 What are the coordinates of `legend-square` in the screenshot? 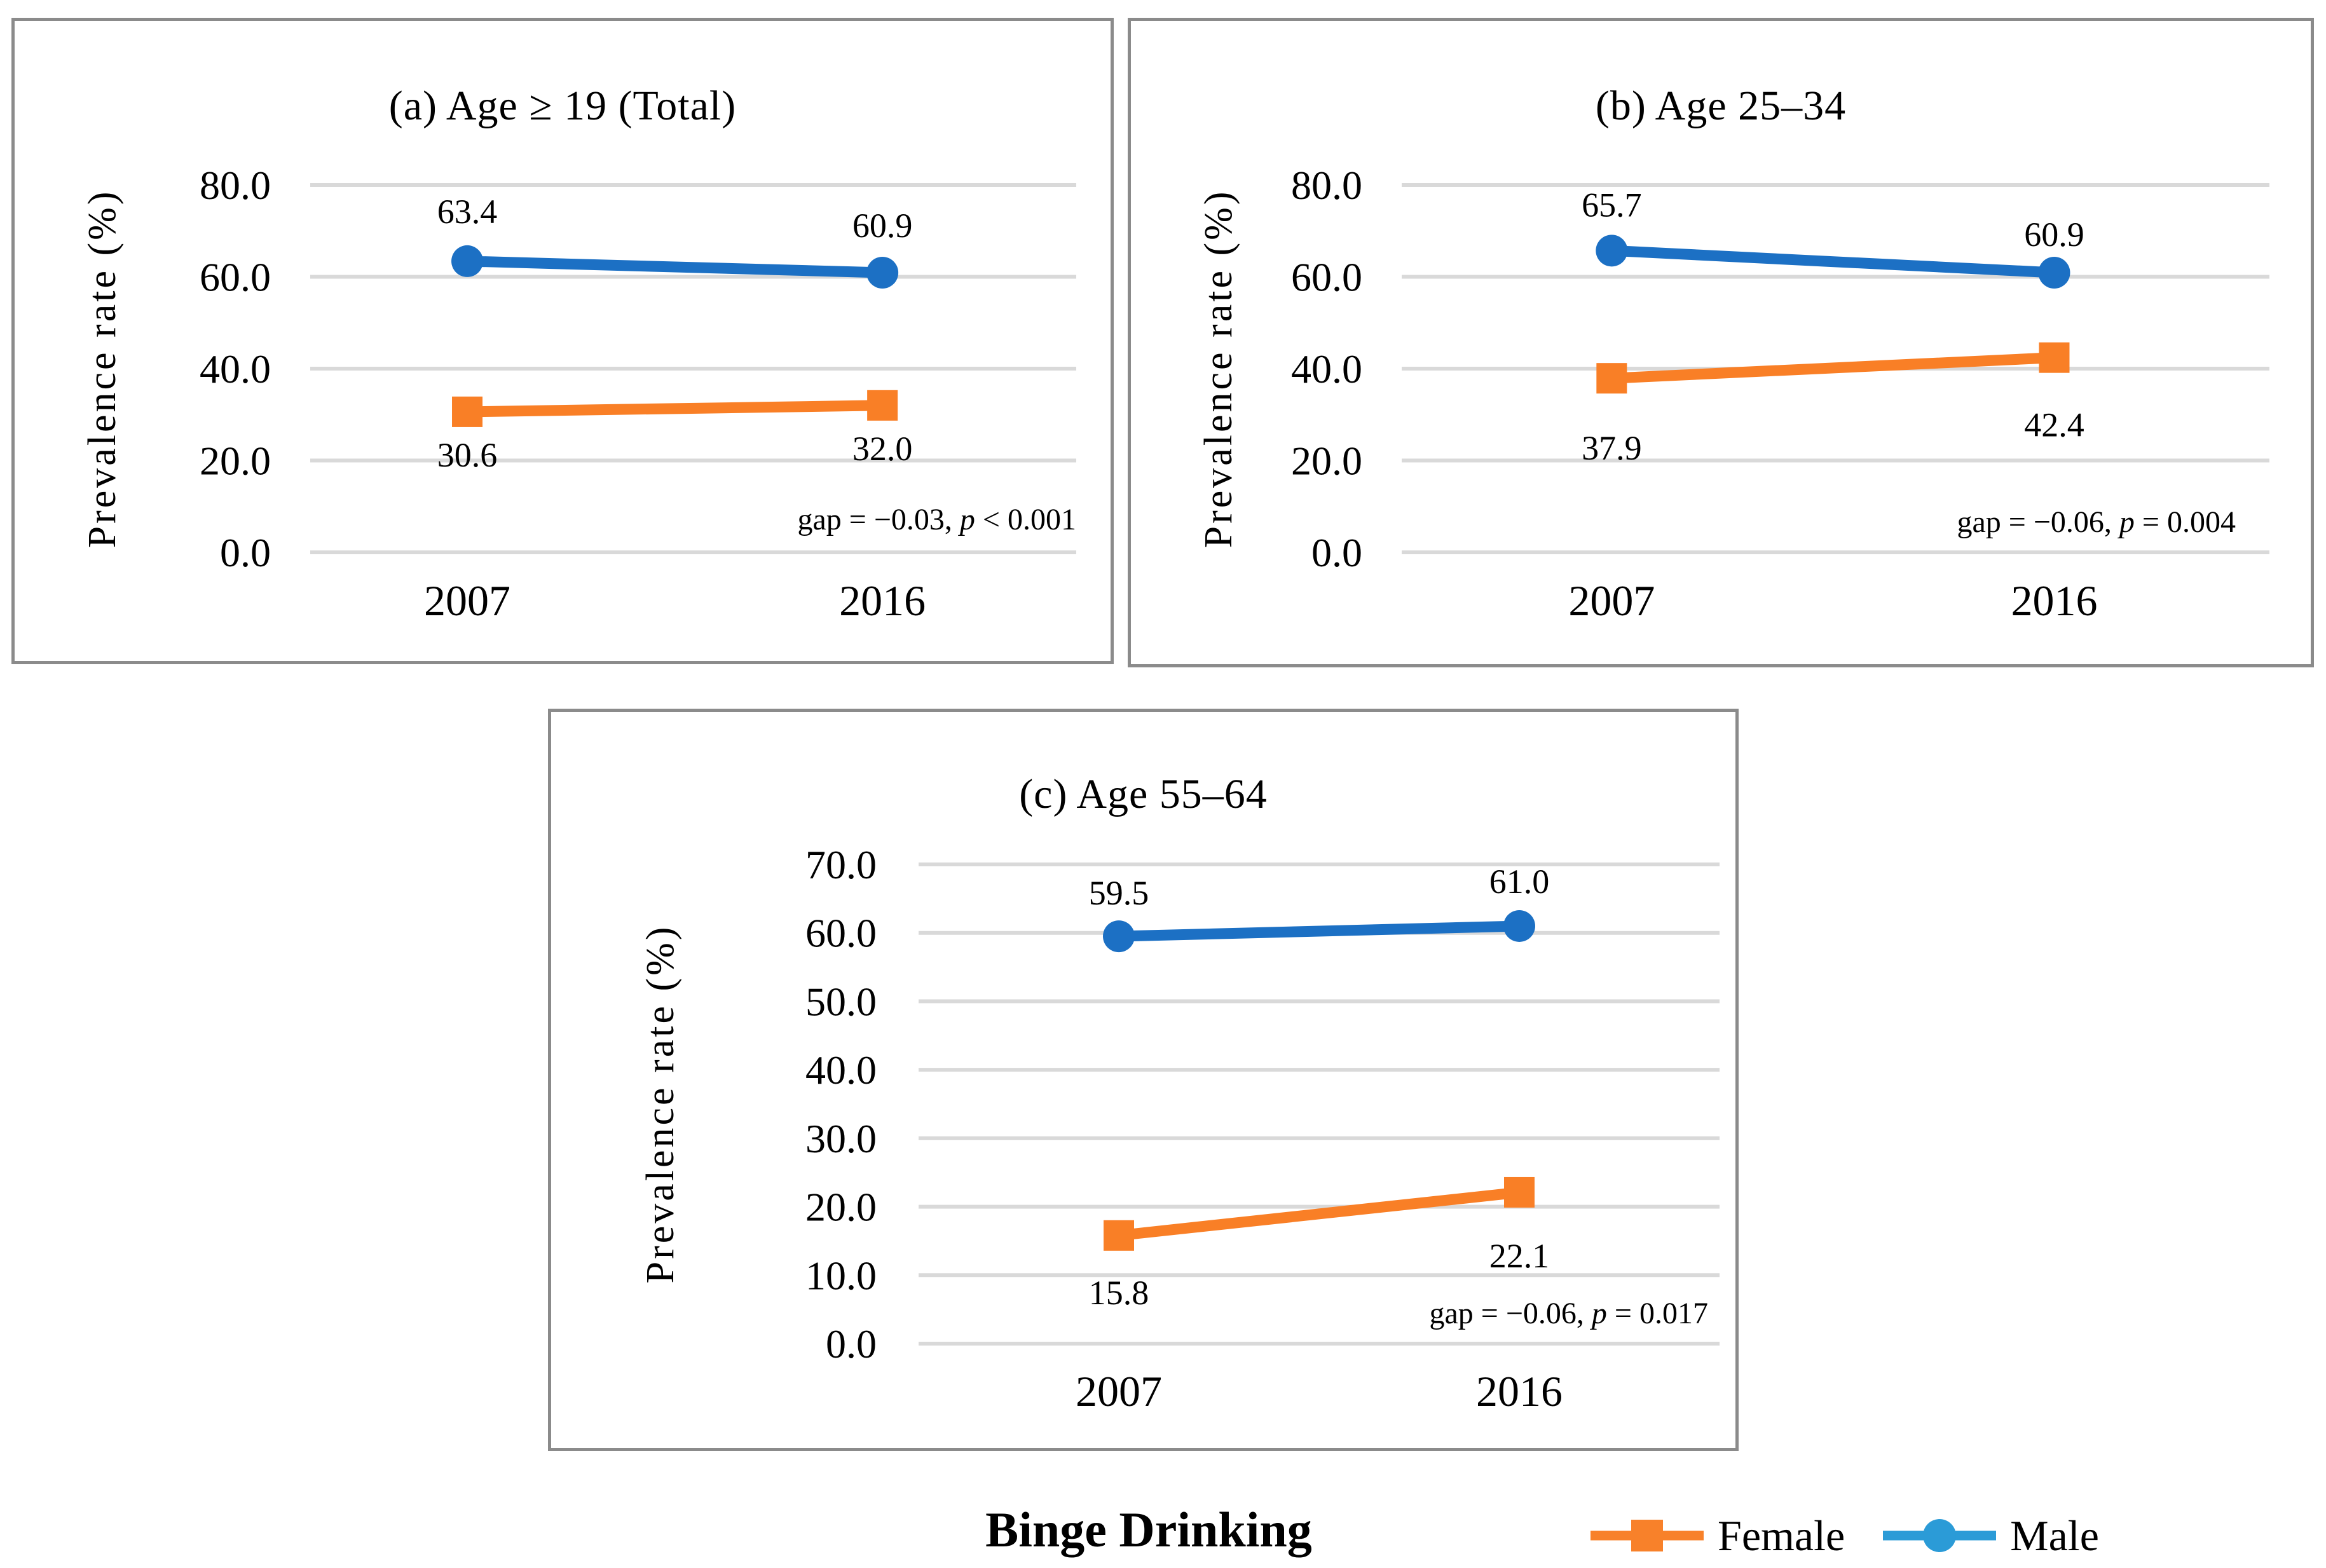 It's located at (1647, 1535).